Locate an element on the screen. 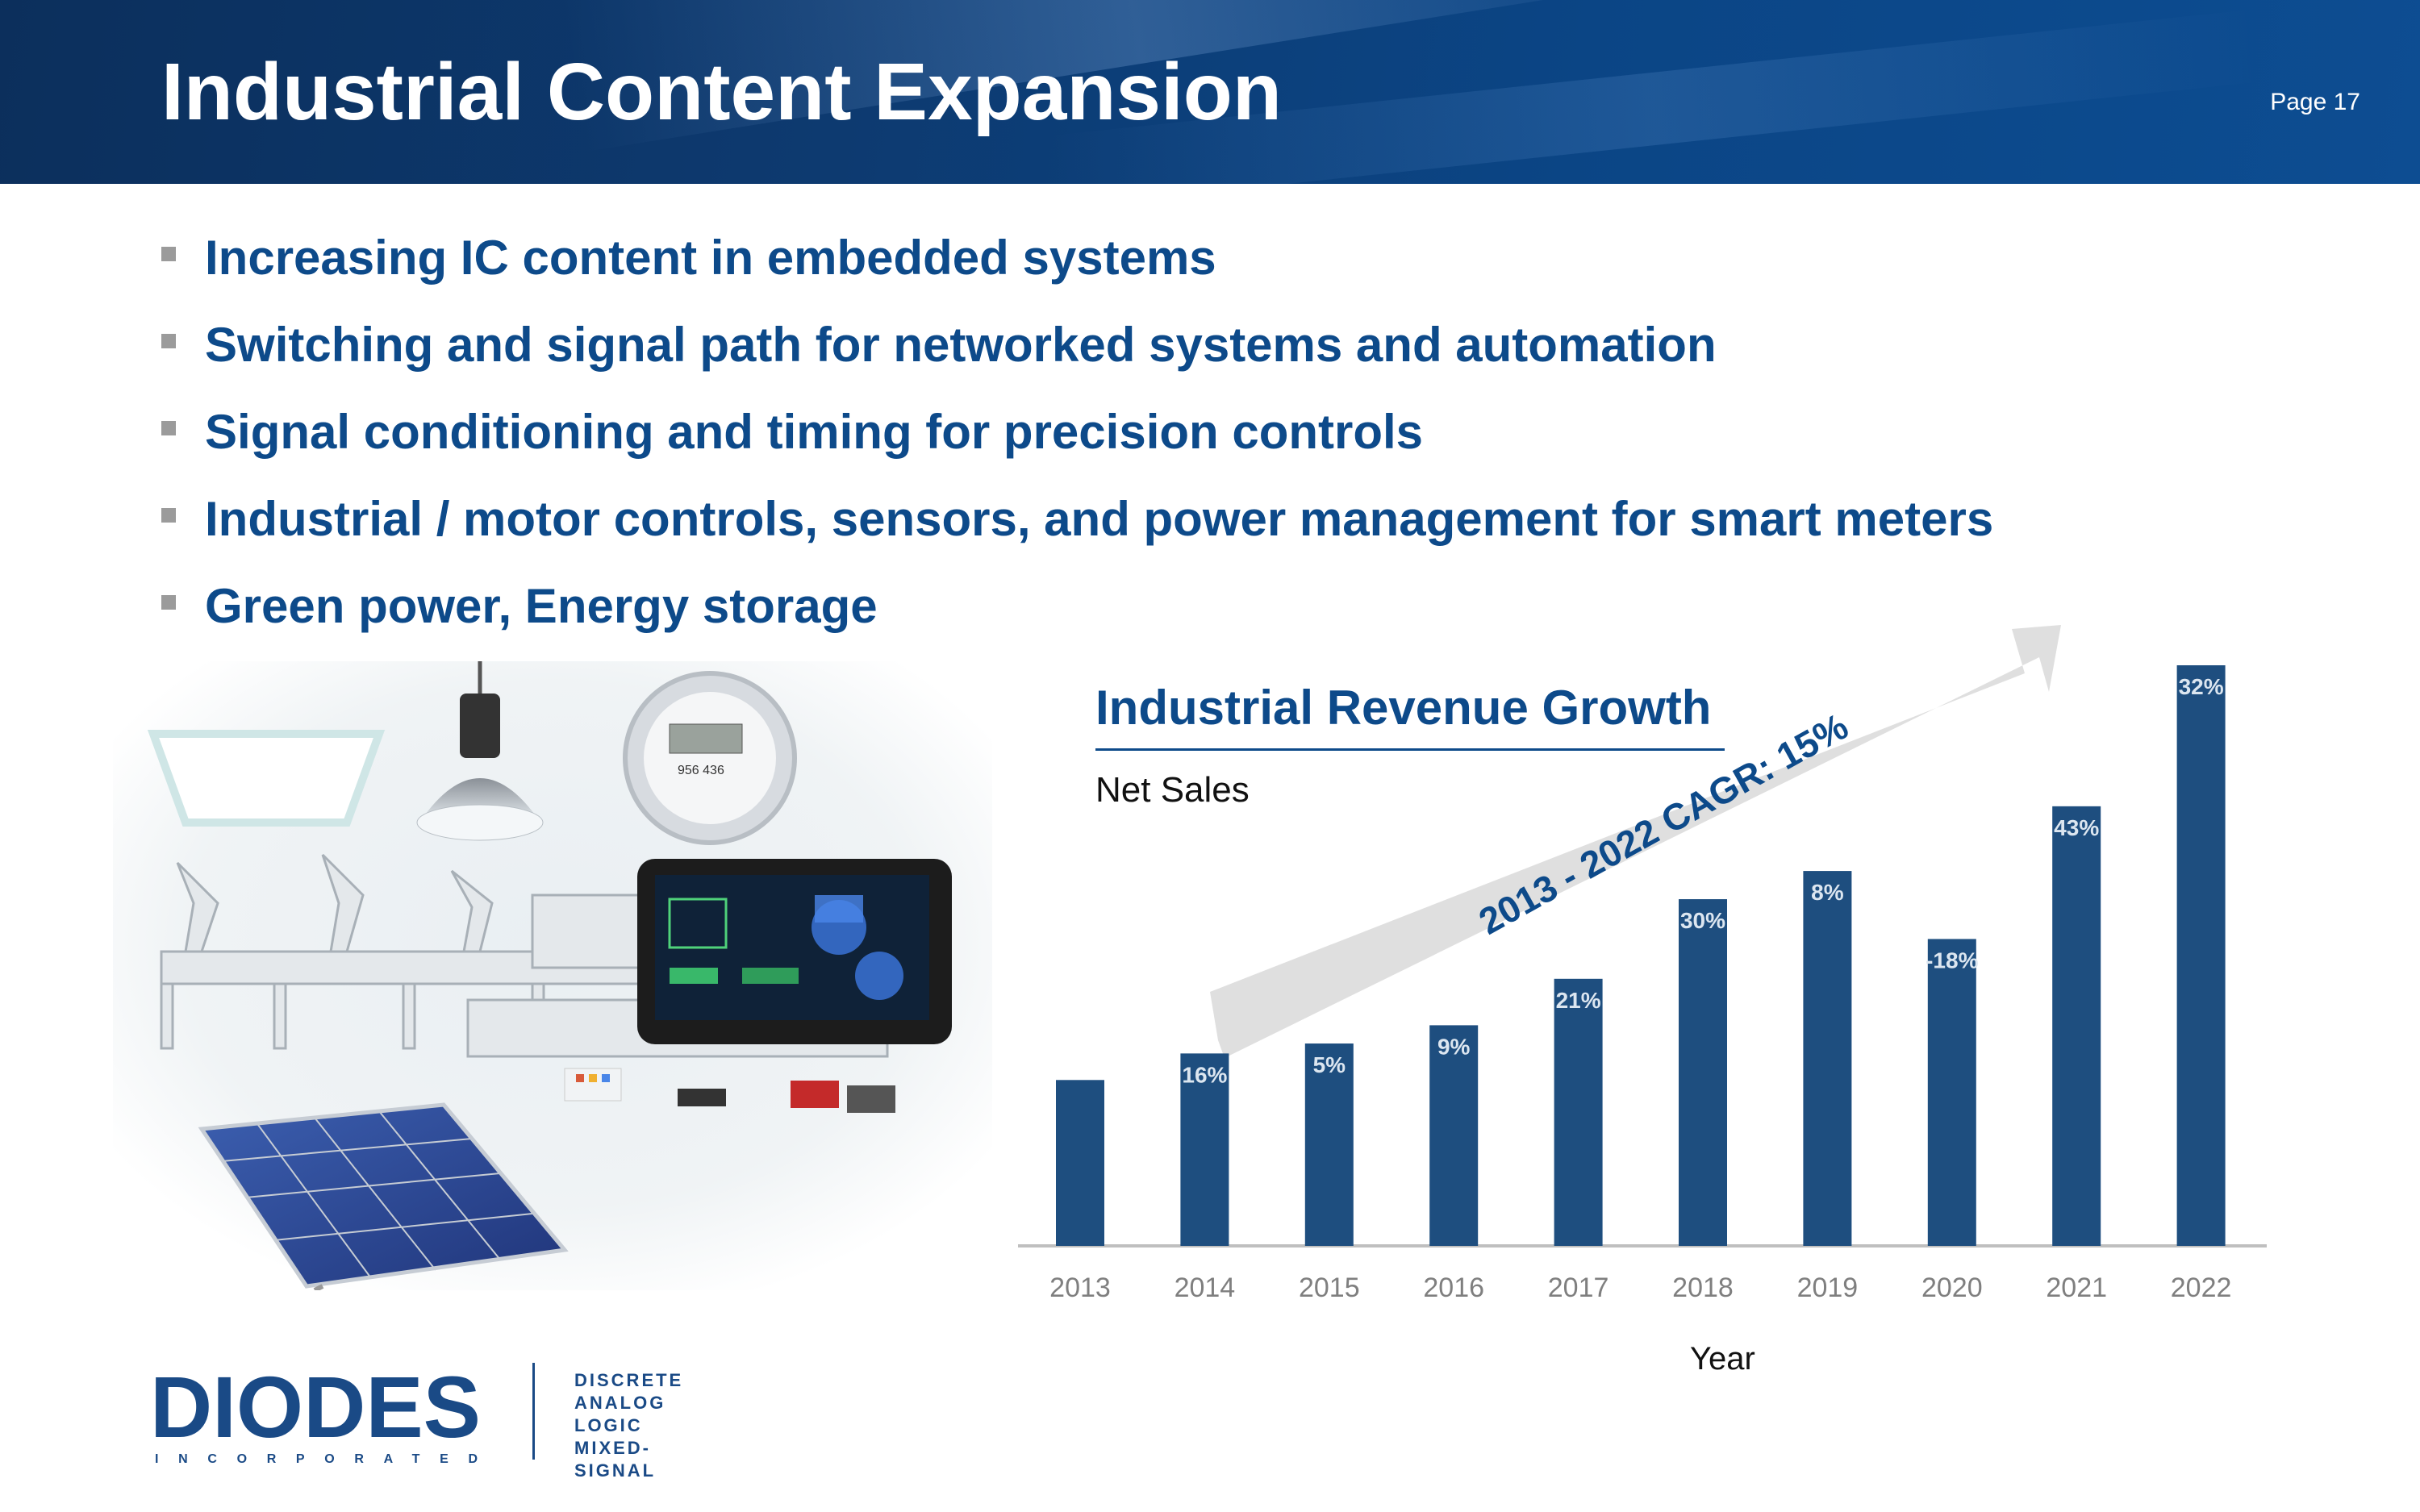  logo-tag: MIXED-SIGNAL is located at coordinates (615, 1460).